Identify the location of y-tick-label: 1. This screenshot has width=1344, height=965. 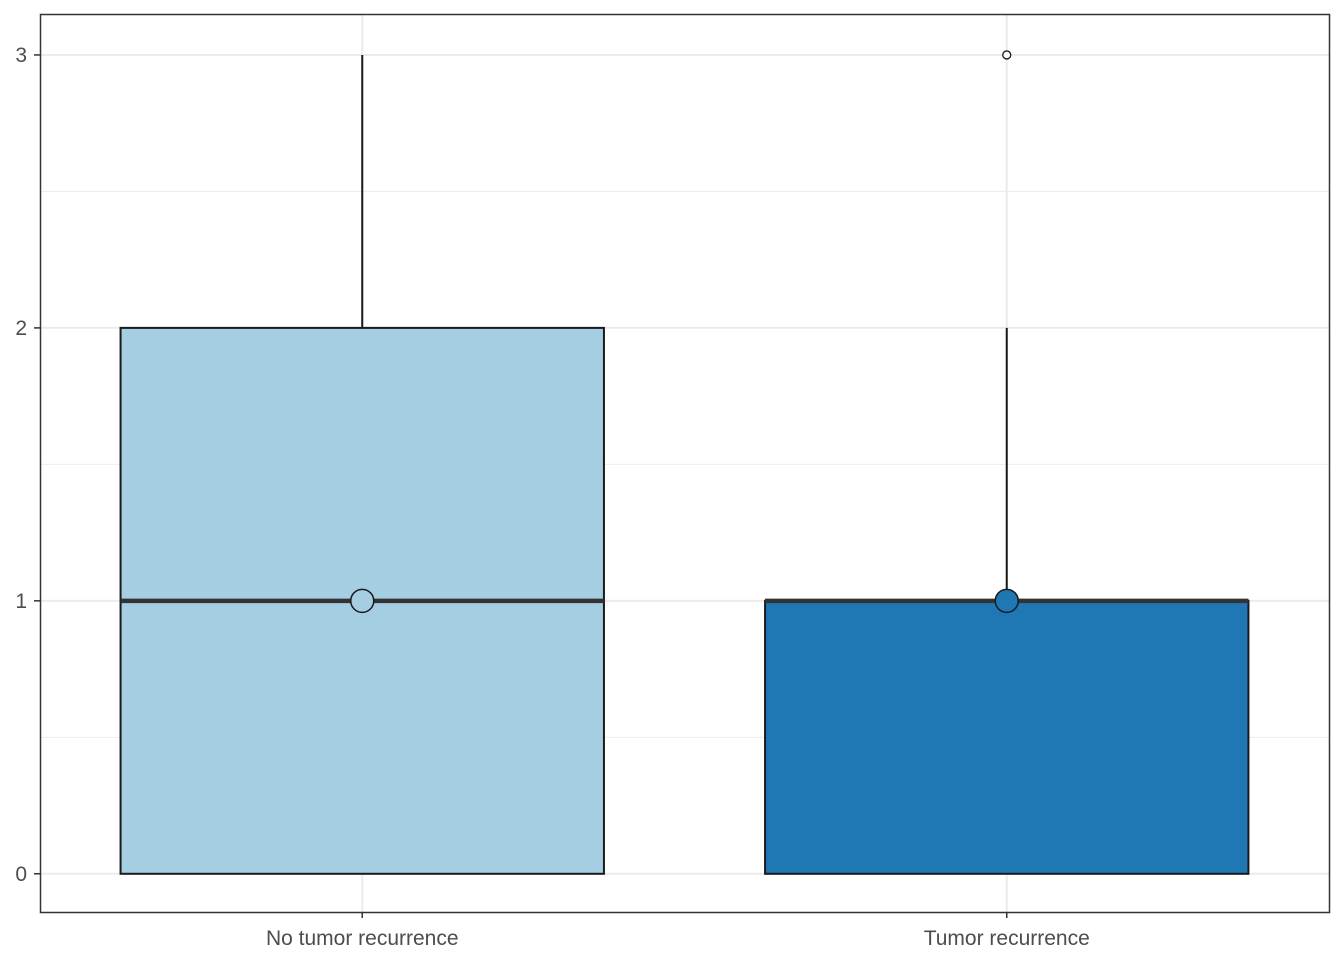
(21, 601).